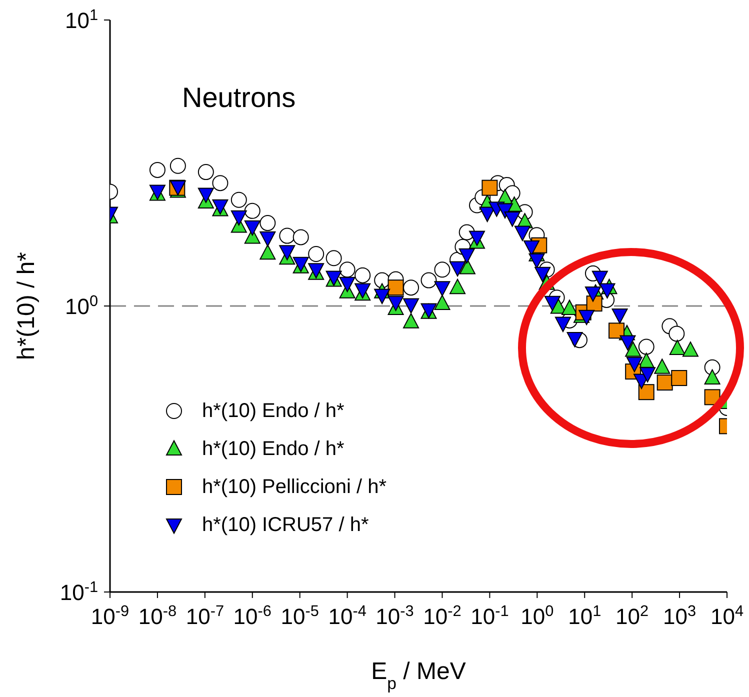 The width and height of the screenshot is (749, 697). What do you see at coordinates (285, 525) in the screenshot?
I see `legend-label: h*(10) ICRU57 / h*` at bounding box center [285, 525].